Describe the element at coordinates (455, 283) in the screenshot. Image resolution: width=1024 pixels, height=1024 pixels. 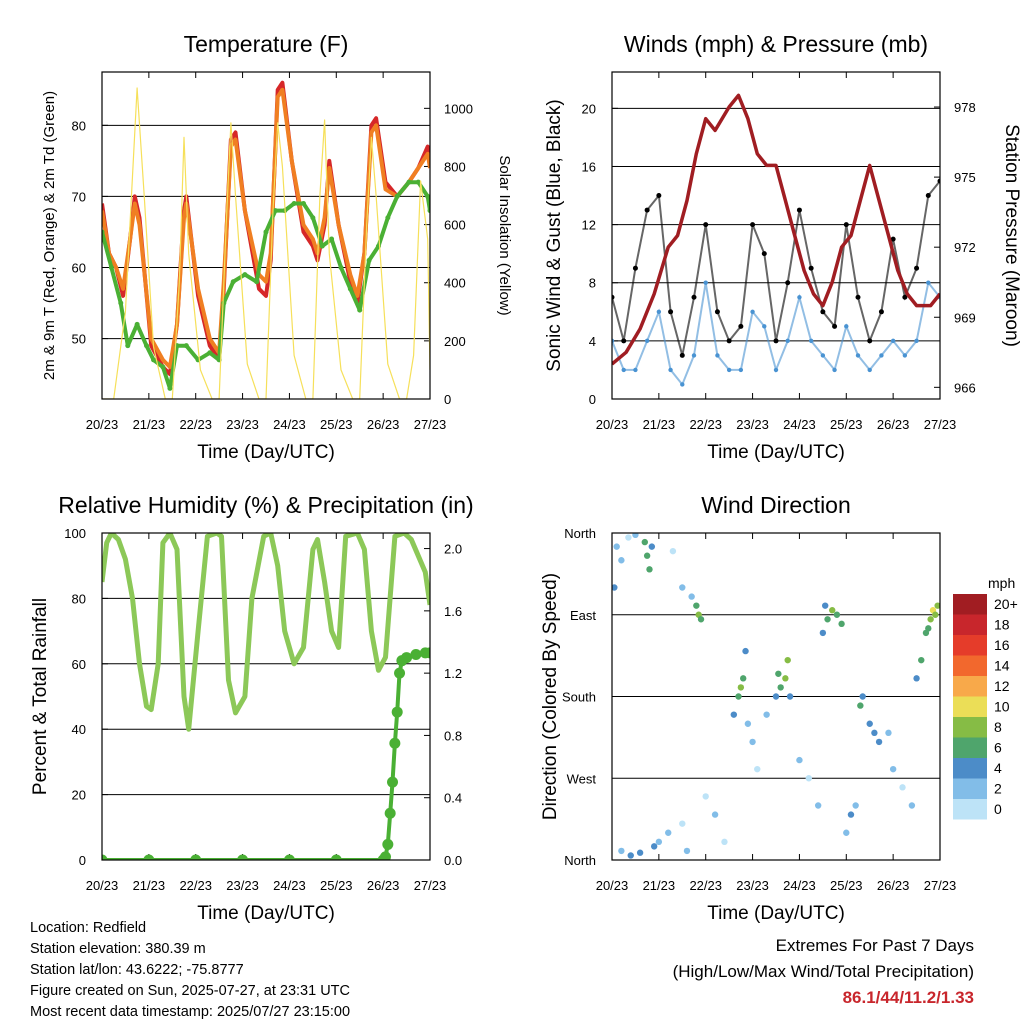
I see `y-right-tick-label: 400` at that location.